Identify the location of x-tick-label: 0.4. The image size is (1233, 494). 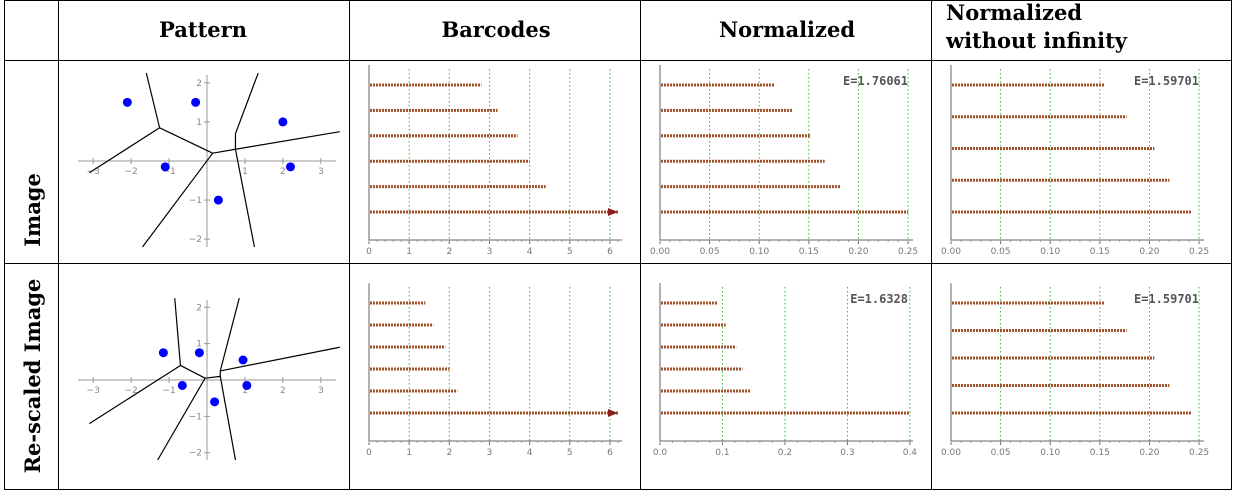
(910, 453).